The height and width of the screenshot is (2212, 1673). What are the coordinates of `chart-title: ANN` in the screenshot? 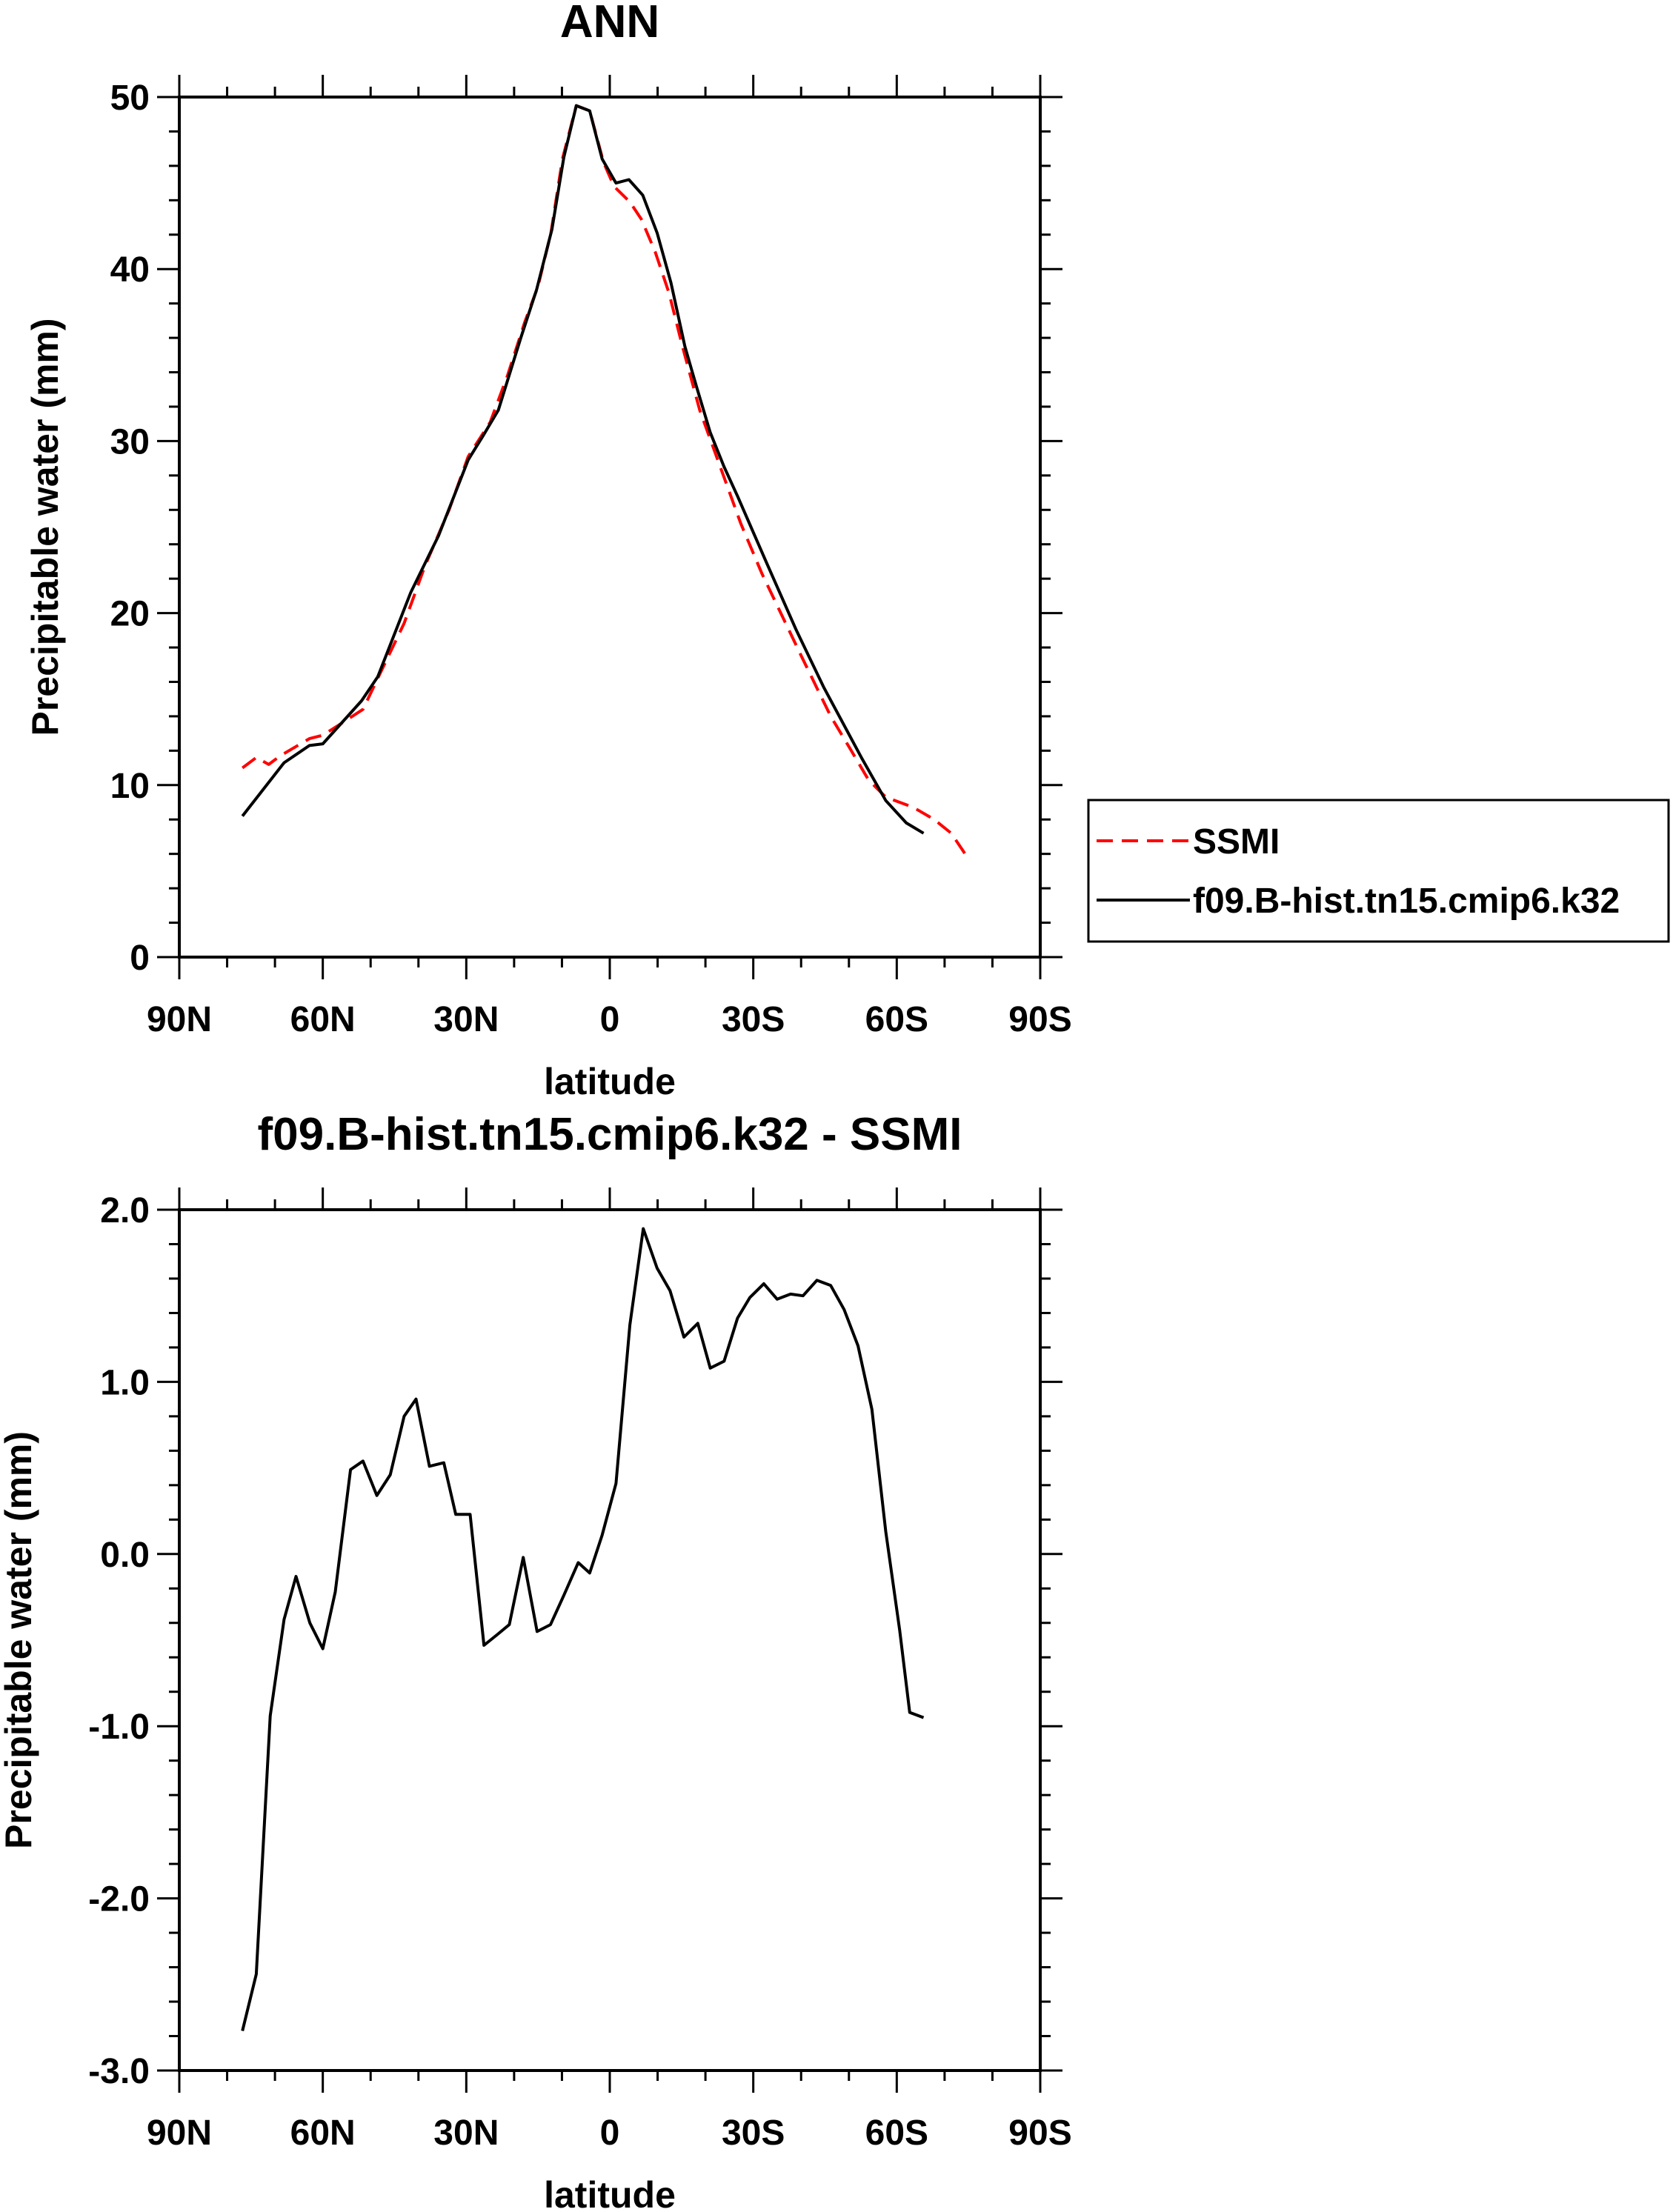 It's located at (609, 23).